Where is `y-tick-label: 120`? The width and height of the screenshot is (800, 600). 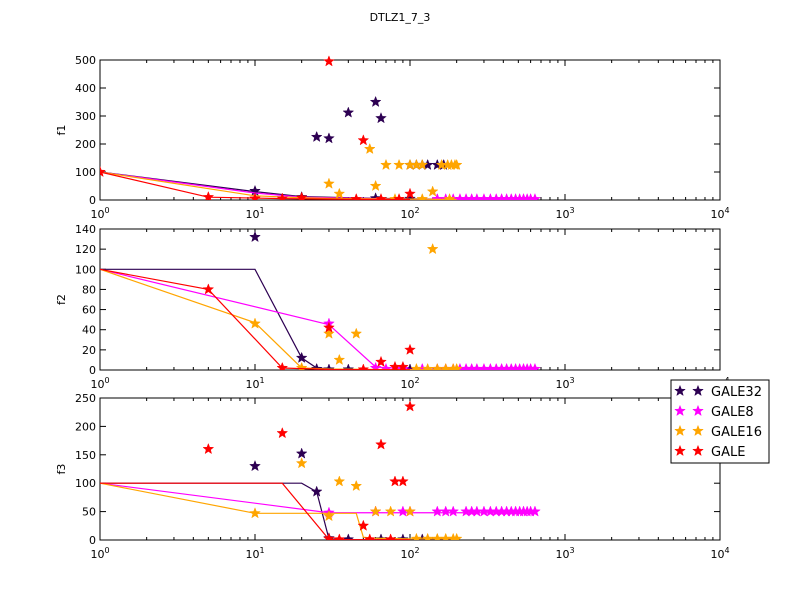 y-tick-label: 120 is located at coordinates (85, 249).